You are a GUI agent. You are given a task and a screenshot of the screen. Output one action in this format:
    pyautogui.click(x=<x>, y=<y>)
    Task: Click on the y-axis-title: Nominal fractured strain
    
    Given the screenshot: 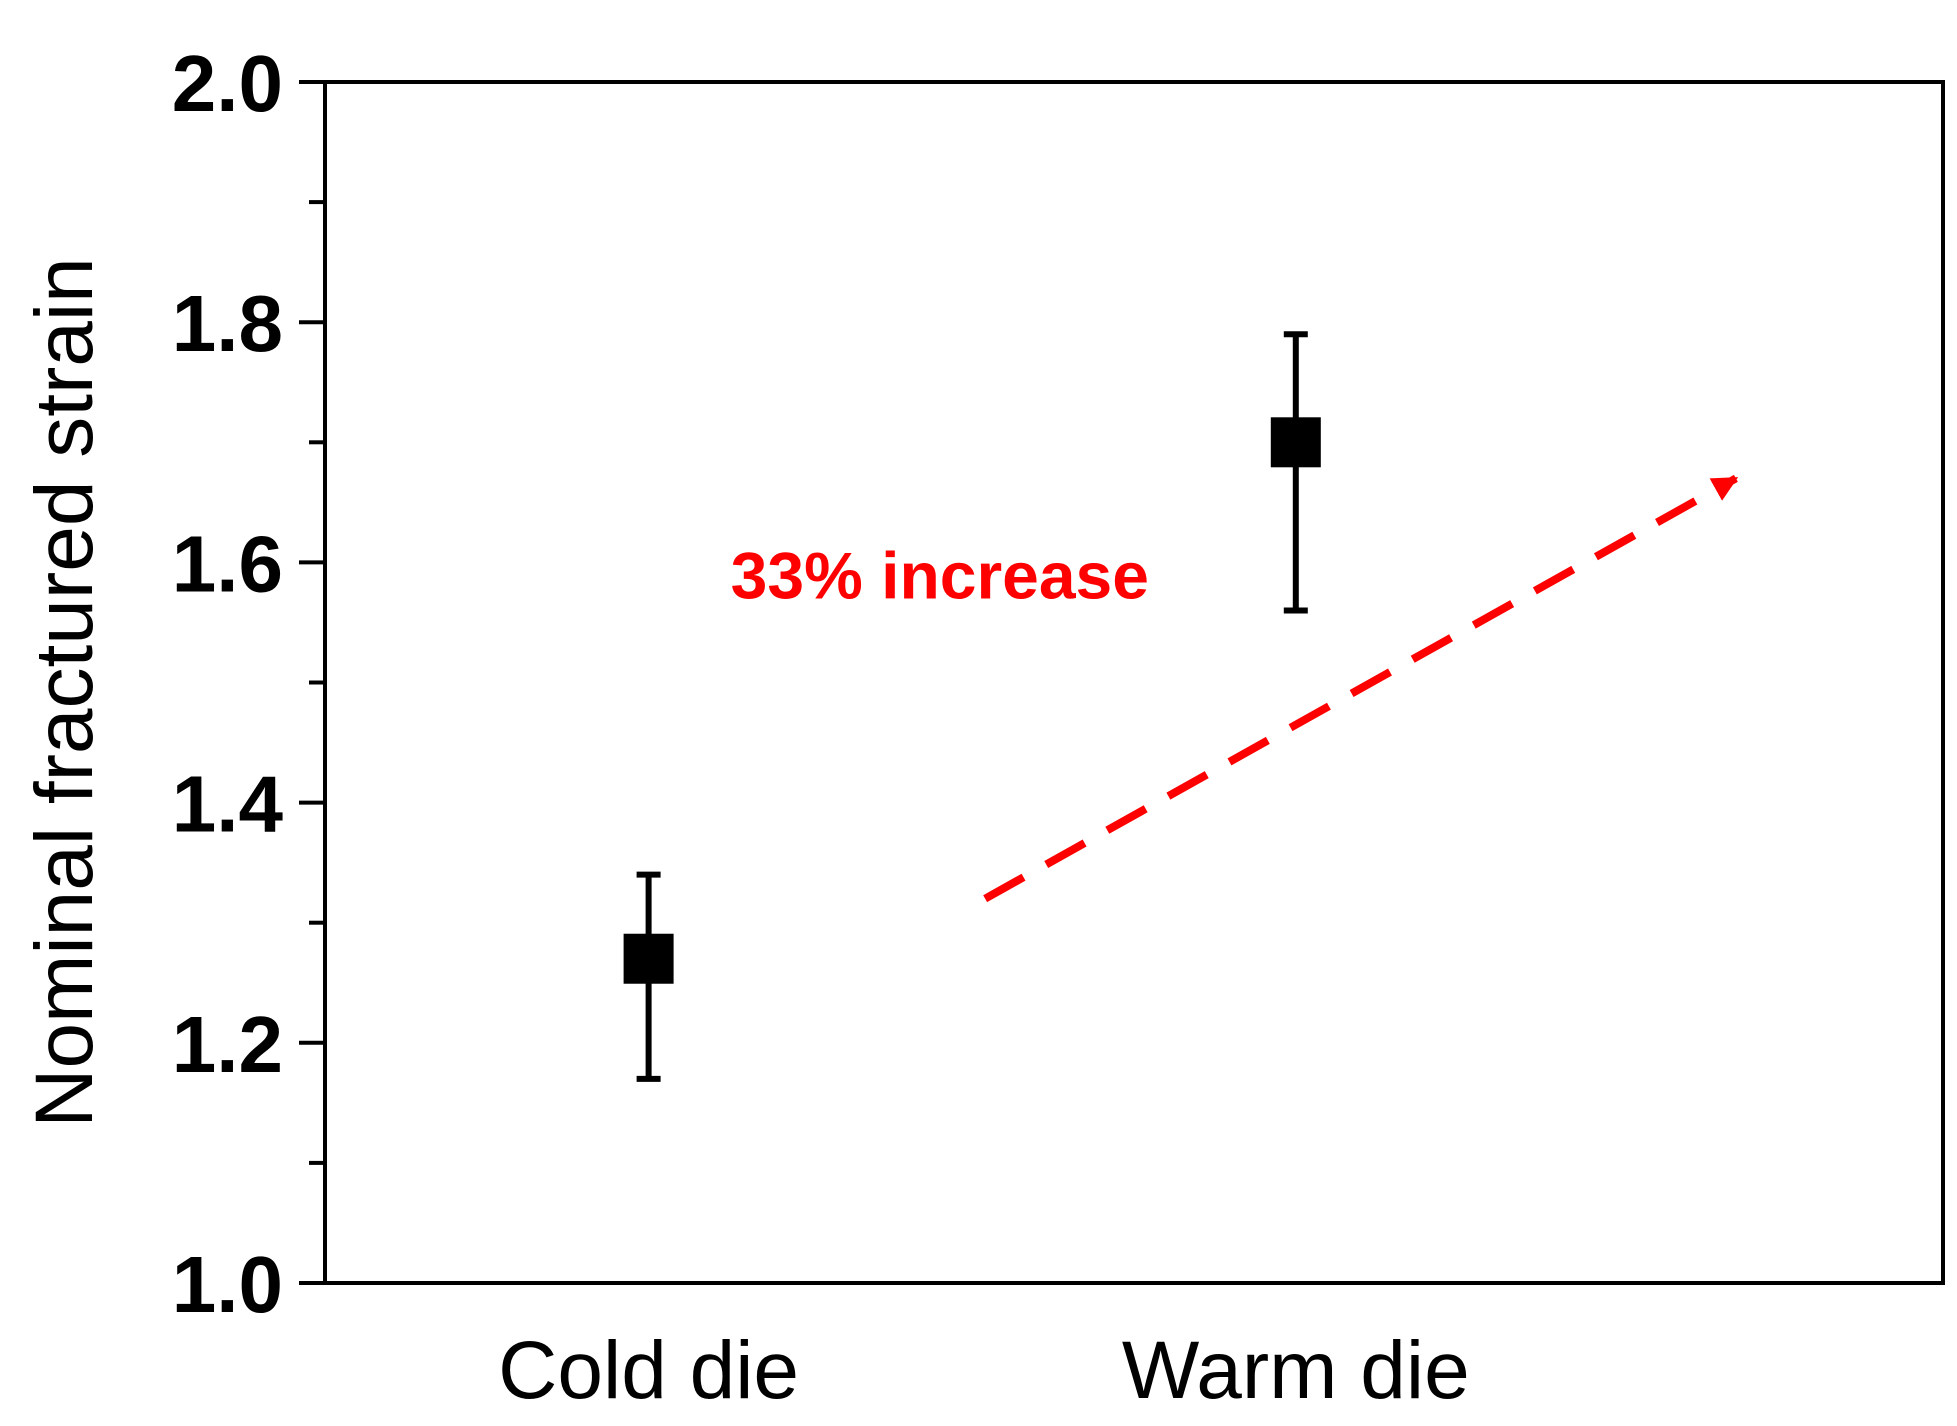 What is the action you would take?
    pyautogui.click(x=64, y=692)
    